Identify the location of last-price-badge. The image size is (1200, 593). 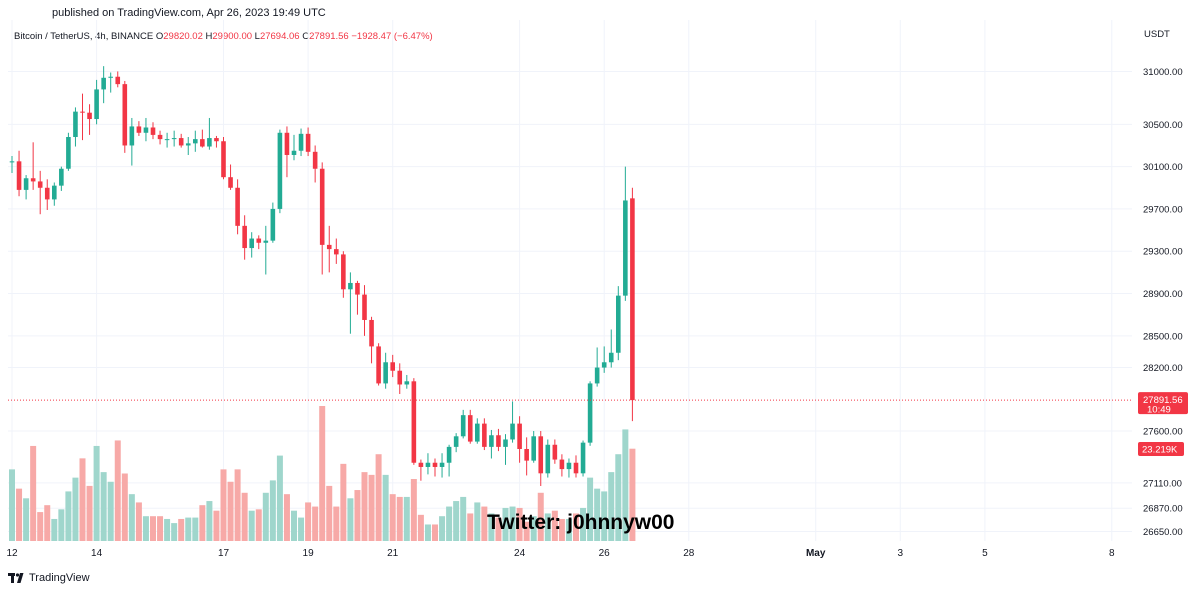
(1163, 403).